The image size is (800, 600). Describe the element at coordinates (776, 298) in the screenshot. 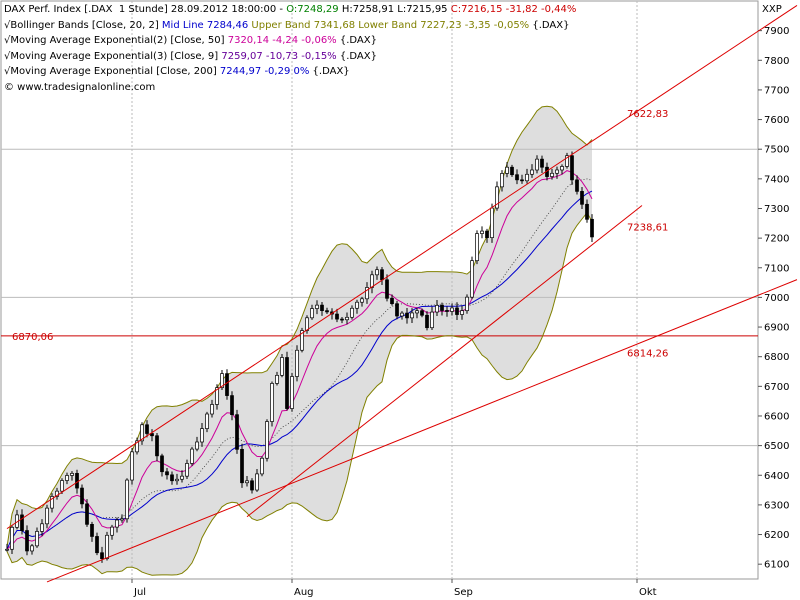

I see `y-tick-label: 7000` at that location.